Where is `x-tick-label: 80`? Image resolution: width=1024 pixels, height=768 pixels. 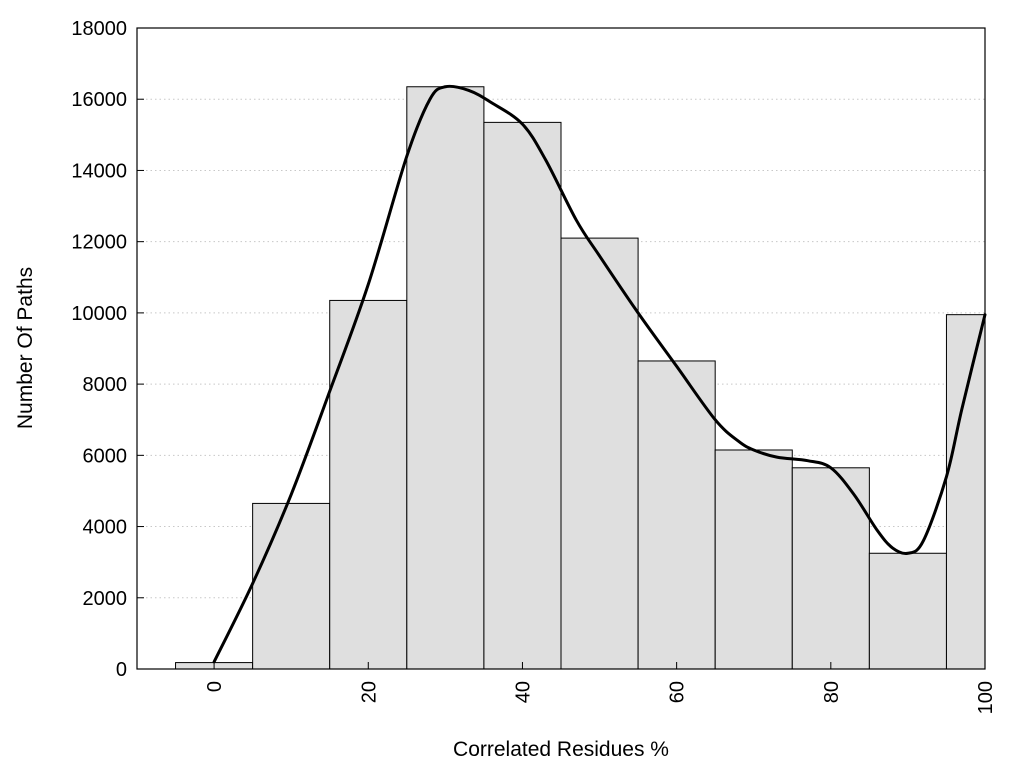 x-tick-label: 80 is located at coordinates (832, 692).